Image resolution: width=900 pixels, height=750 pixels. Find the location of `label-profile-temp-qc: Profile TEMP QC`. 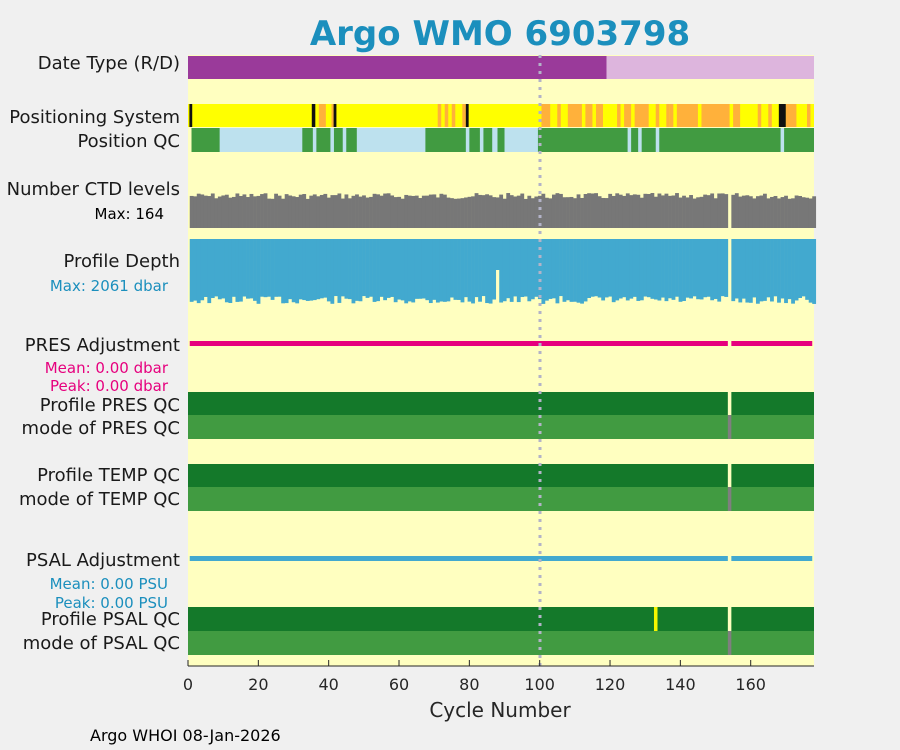

label-profile-temp-qc: Profile TEMP QC is located at coordinates (108, 475).